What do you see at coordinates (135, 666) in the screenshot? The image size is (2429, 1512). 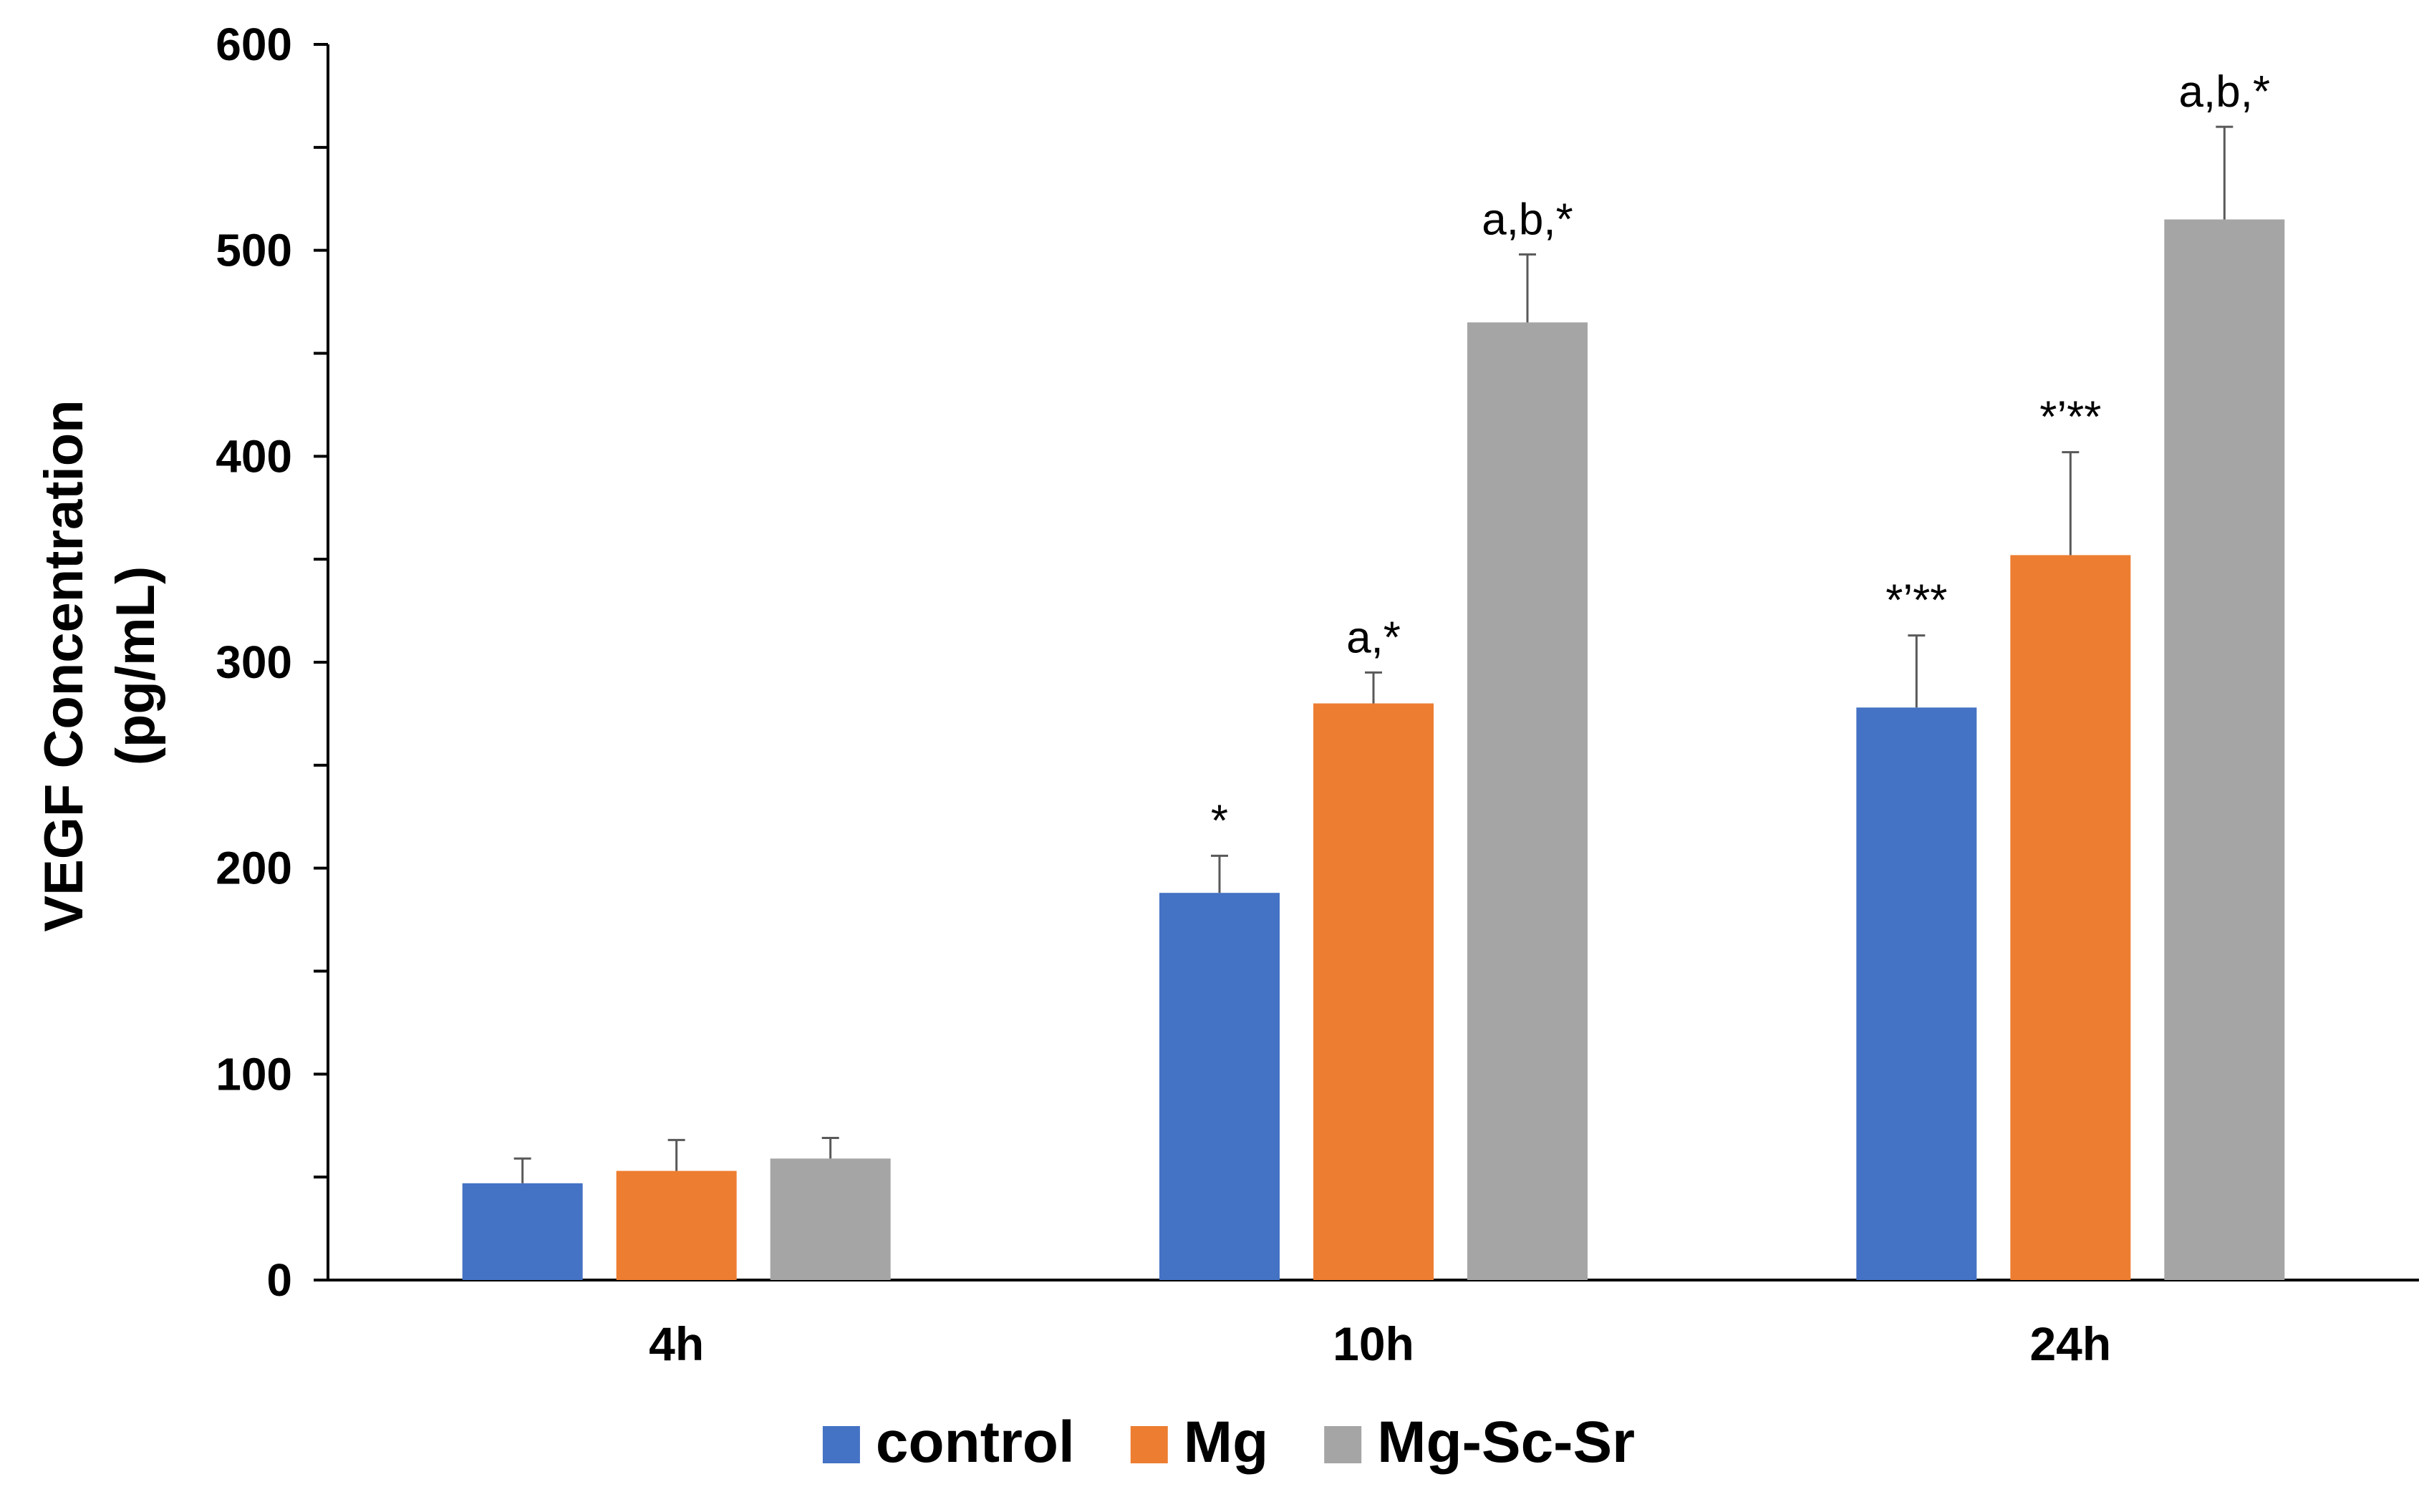 I see `y-axis-title-line2: (pg/mL)` at bounding box center [135, 666].